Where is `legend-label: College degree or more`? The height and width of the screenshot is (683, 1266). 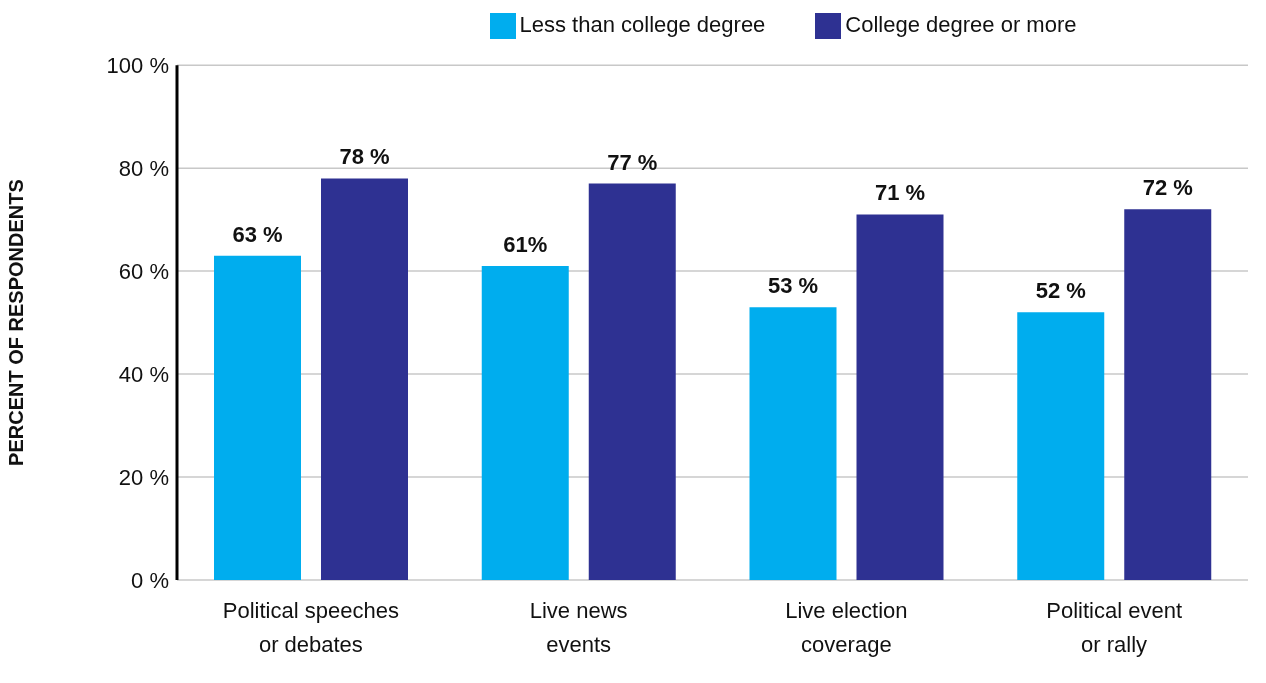
legend-label: College degree or more is located at coordinates (961, 24).